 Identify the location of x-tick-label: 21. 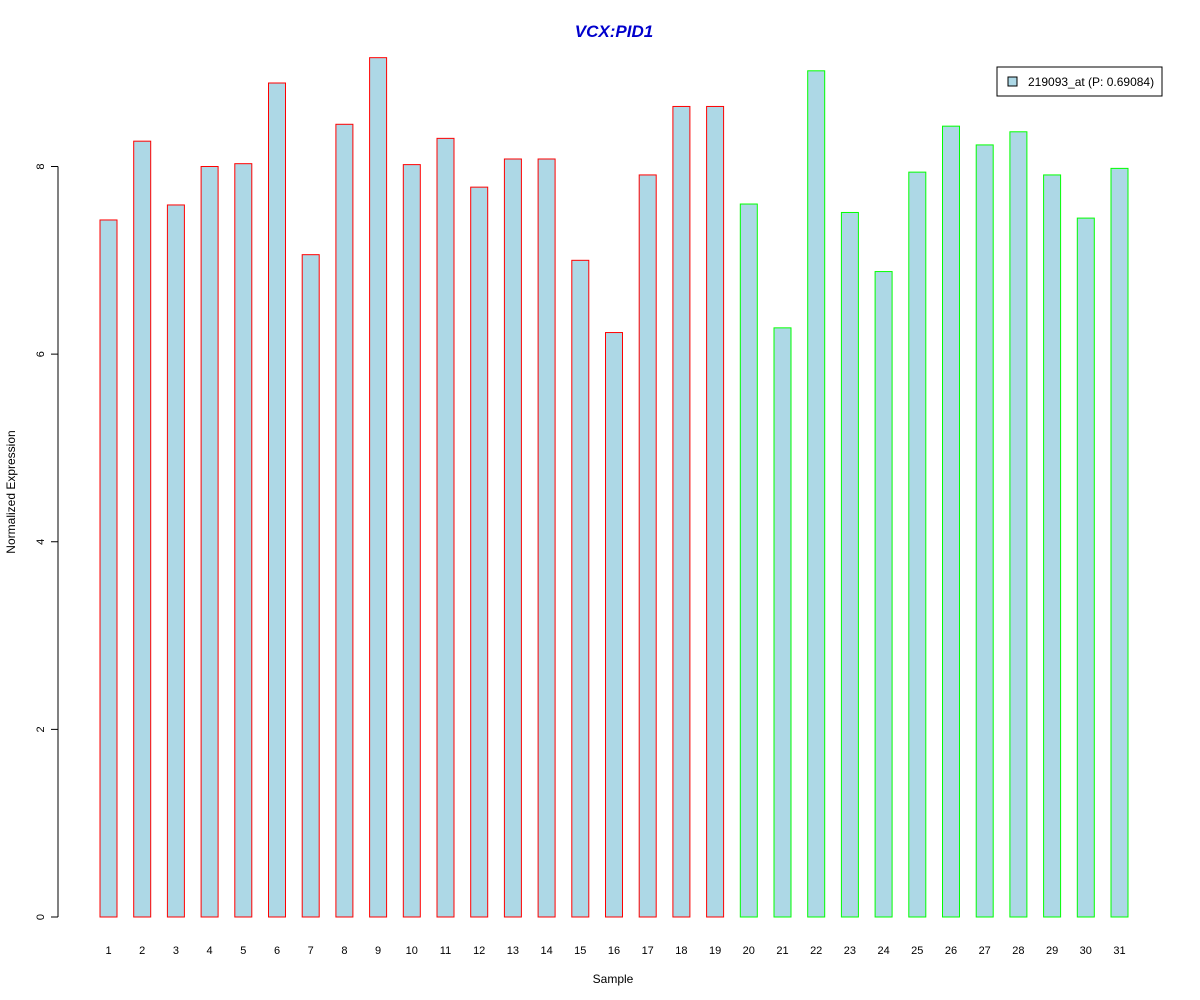
(782, 951).